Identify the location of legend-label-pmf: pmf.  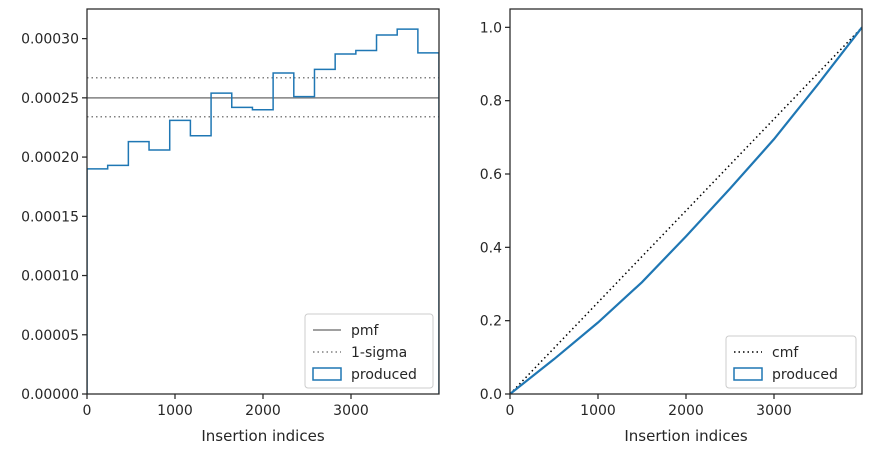
(365, 331).